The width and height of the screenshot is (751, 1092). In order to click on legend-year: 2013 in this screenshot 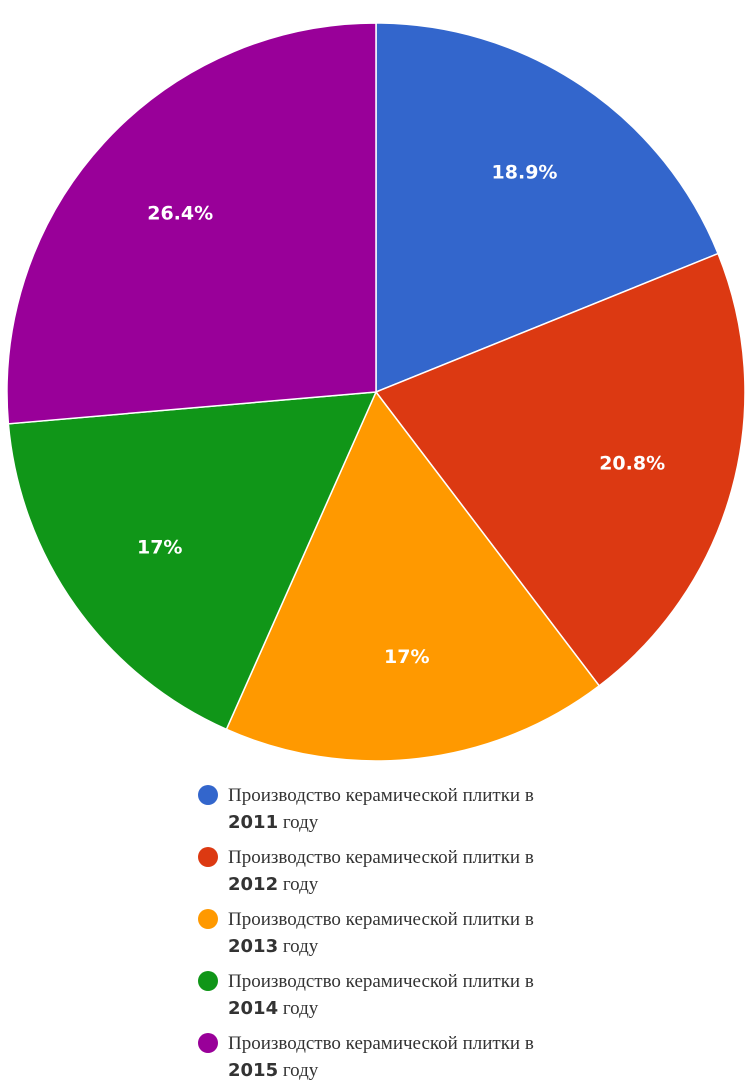, I will do `click(253, 946)`.